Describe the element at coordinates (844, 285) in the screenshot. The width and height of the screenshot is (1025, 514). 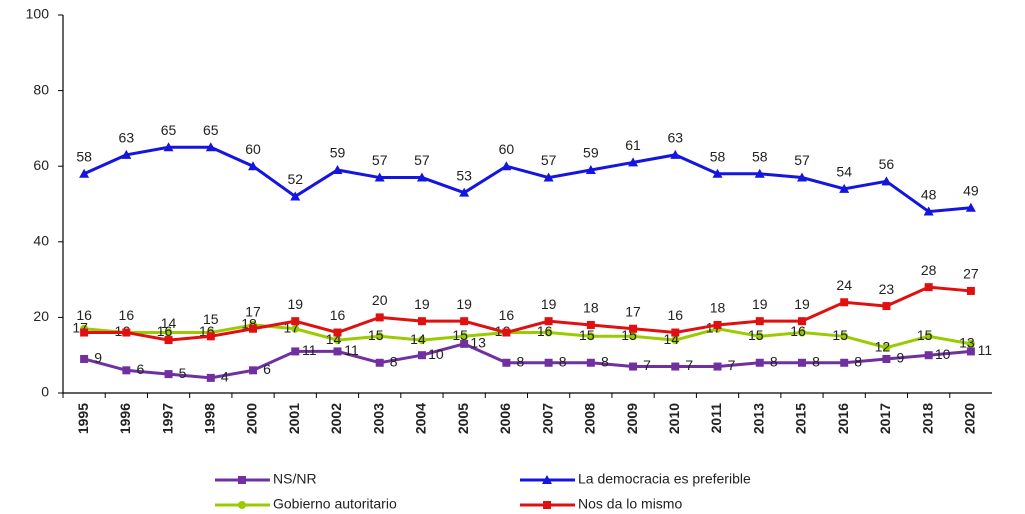
I see `data-label: 24` at that location.